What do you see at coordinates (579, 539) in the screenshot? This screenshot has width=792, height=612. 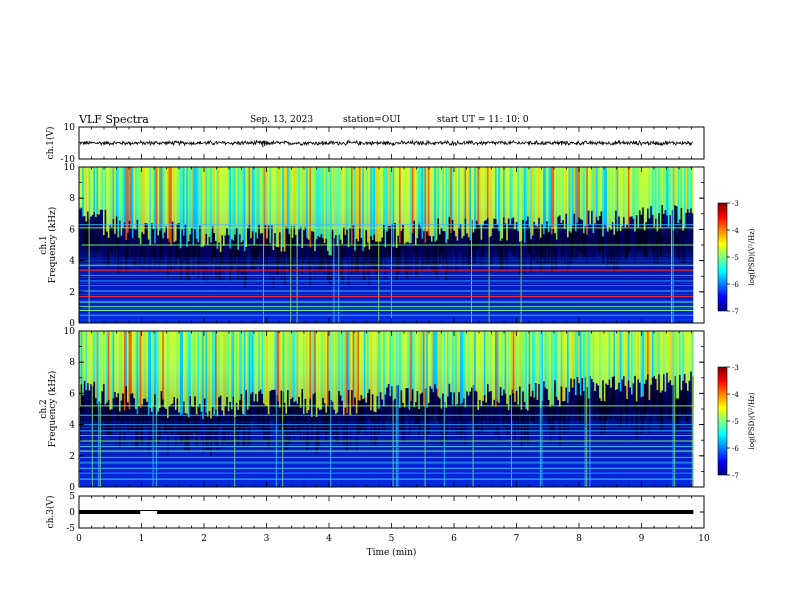 I see `x-tick-label: 8` at bounding box center [579, 539].